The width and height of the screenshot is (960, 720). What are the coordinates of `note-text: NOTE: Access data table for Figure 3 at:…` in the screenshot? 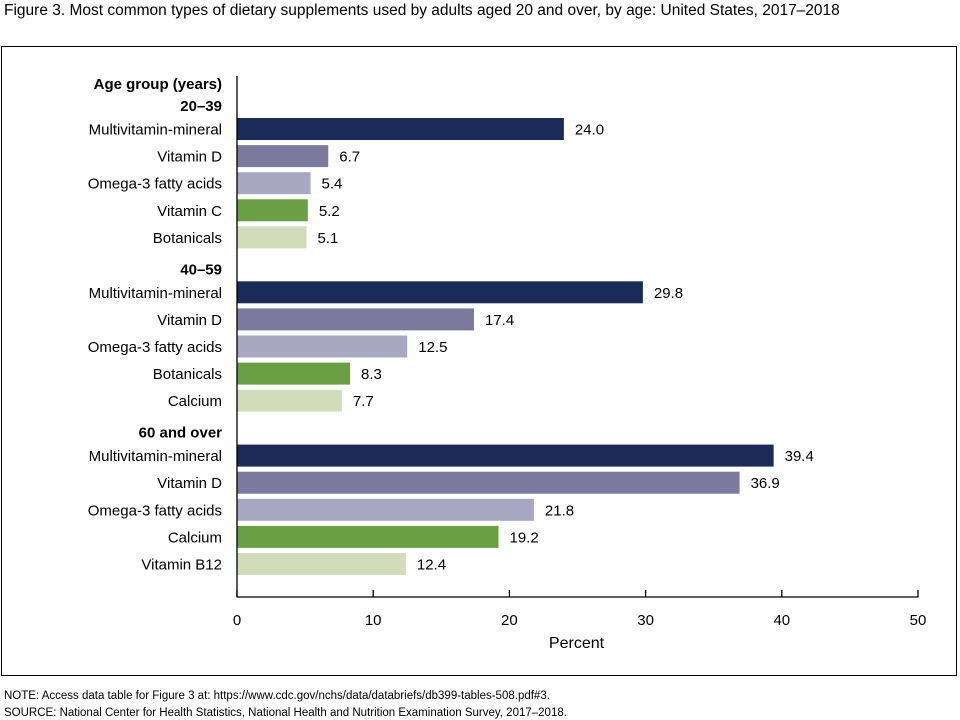 It's located at (277, 696).